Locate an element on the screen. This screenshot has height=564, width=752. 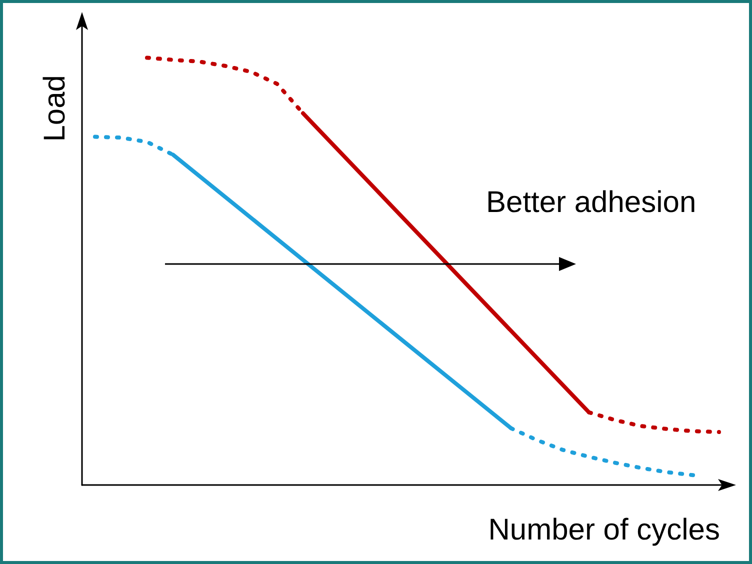
y-axis-title: Load is located at coordinates (55, 108).